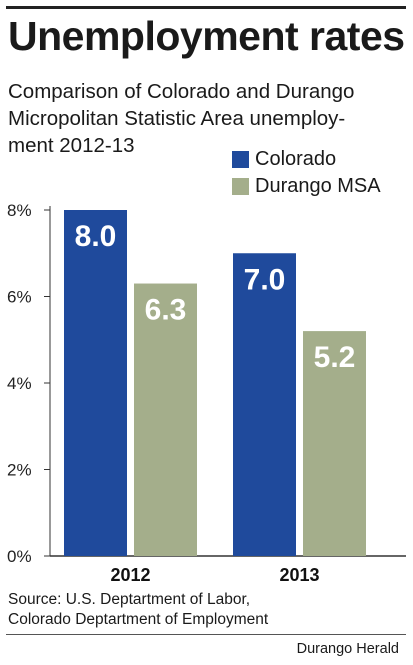 Image resolution: width=413 pixels, height=665 pixels. I want to click on top-rule, so click(206, 7).